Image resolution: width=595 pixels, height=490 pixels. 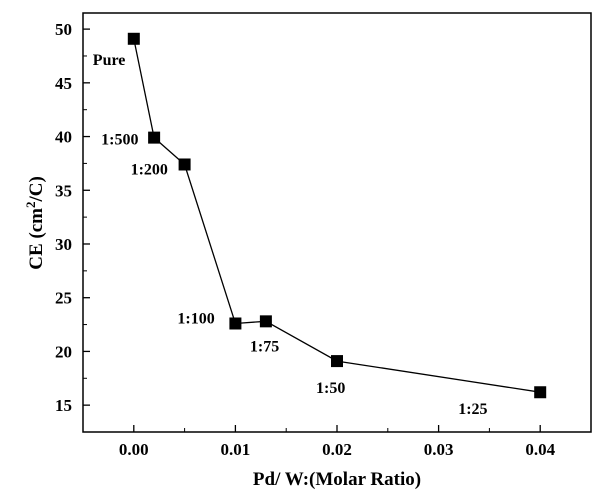 What do you see at coordinates (134, 449) in the screenshot?
I see `x-tick-label: 0.00` at bounding box center [134, 449].